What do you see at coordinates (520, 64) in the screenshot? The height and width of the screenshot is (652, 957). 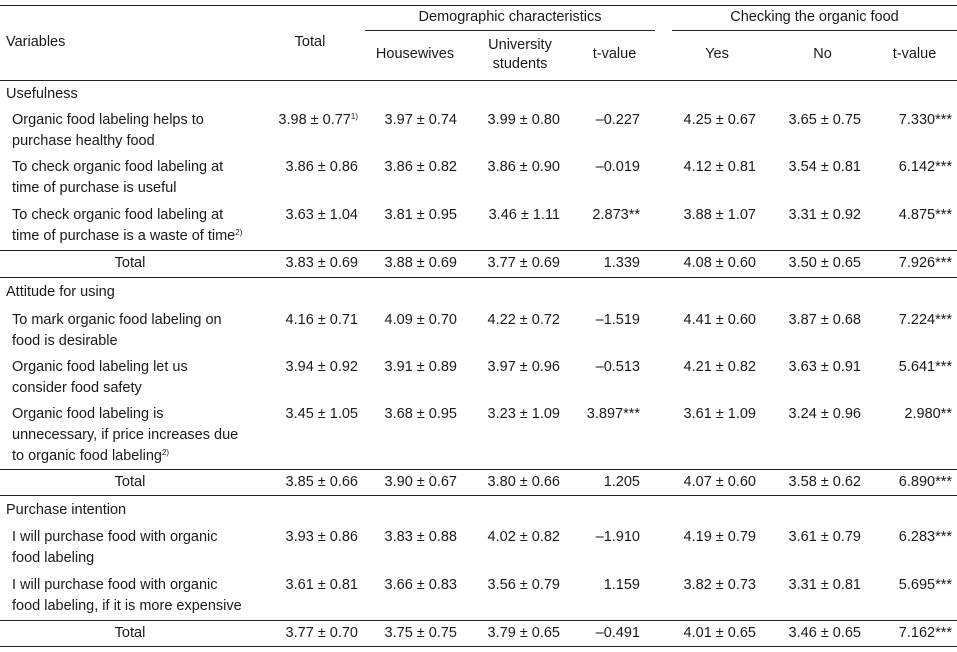 I see `header-university-line2: students` at bounding box center [520, 64].